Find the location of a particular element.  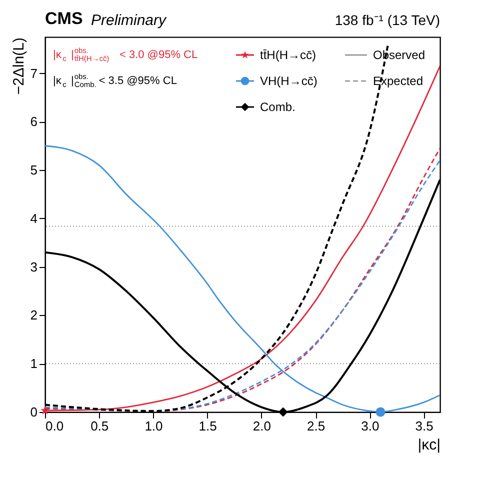

text: 138 fb⁻¹ (13 TeV) is located at coordinates (387, 20).